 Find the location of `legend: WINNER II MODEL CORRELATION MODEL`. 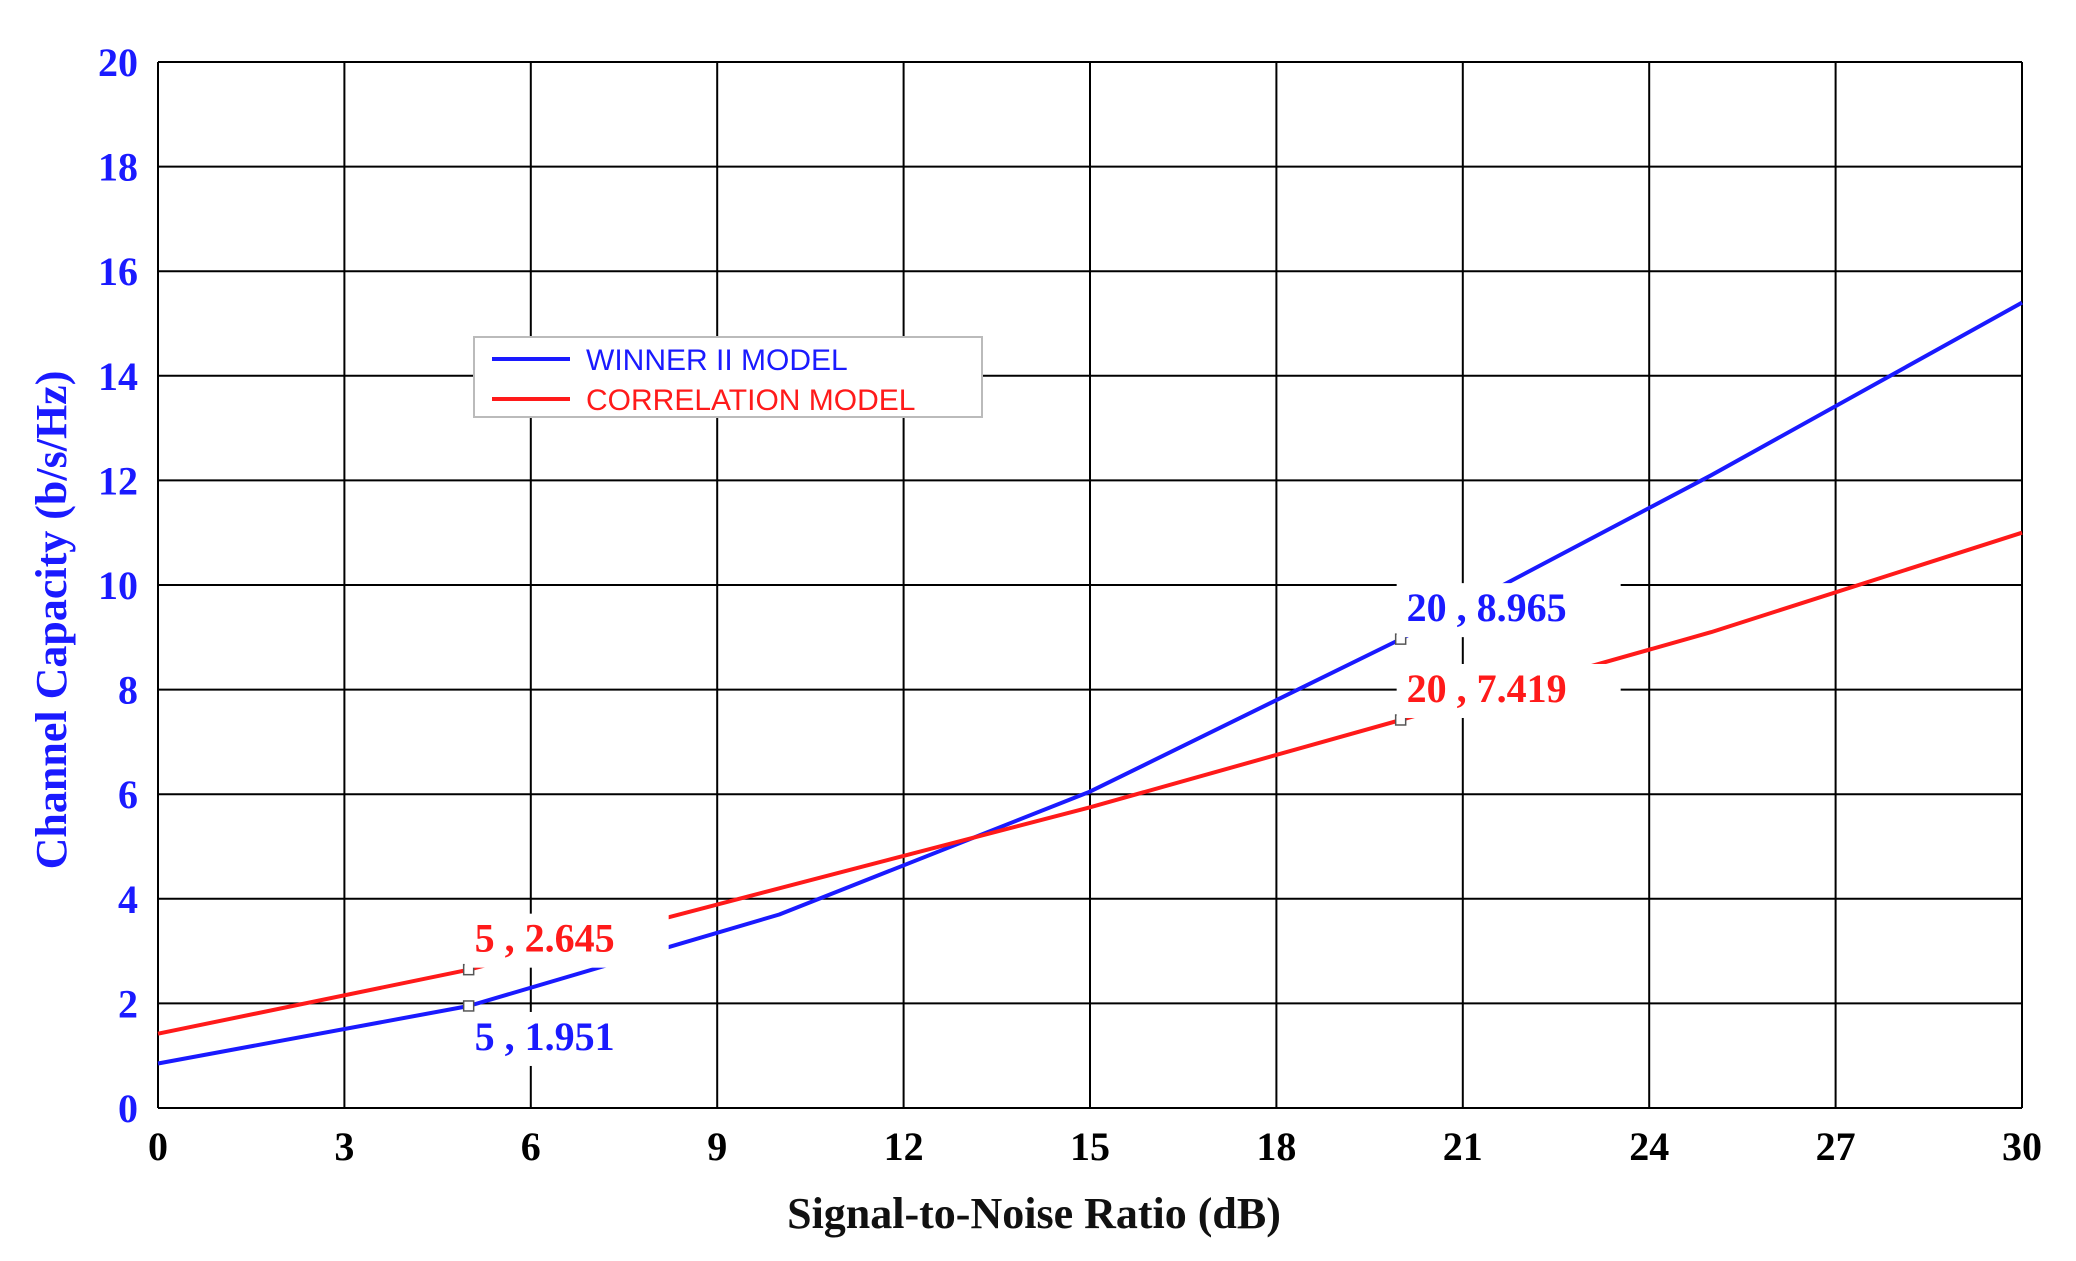

legend: WINNER II MODEL CORRELATION MODEL is located at coordinates (728, 377).